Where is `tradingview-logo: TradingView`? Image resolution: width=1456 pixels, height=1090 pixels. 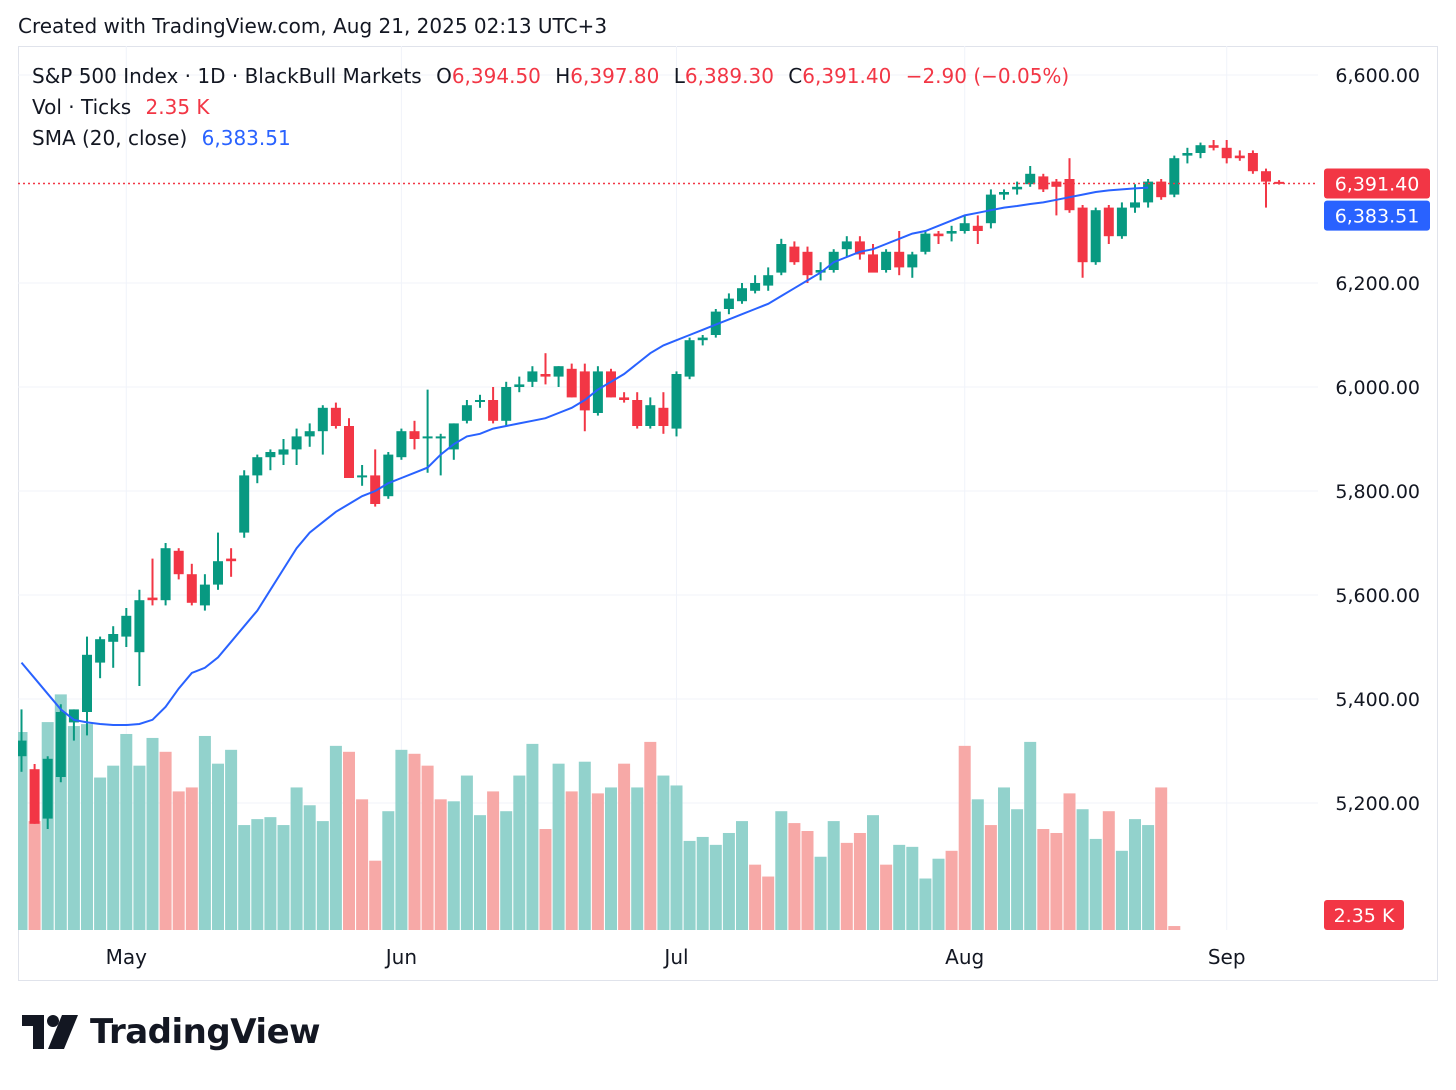
tradingview-logo: TradingView is located at coordinates (171, 1032).